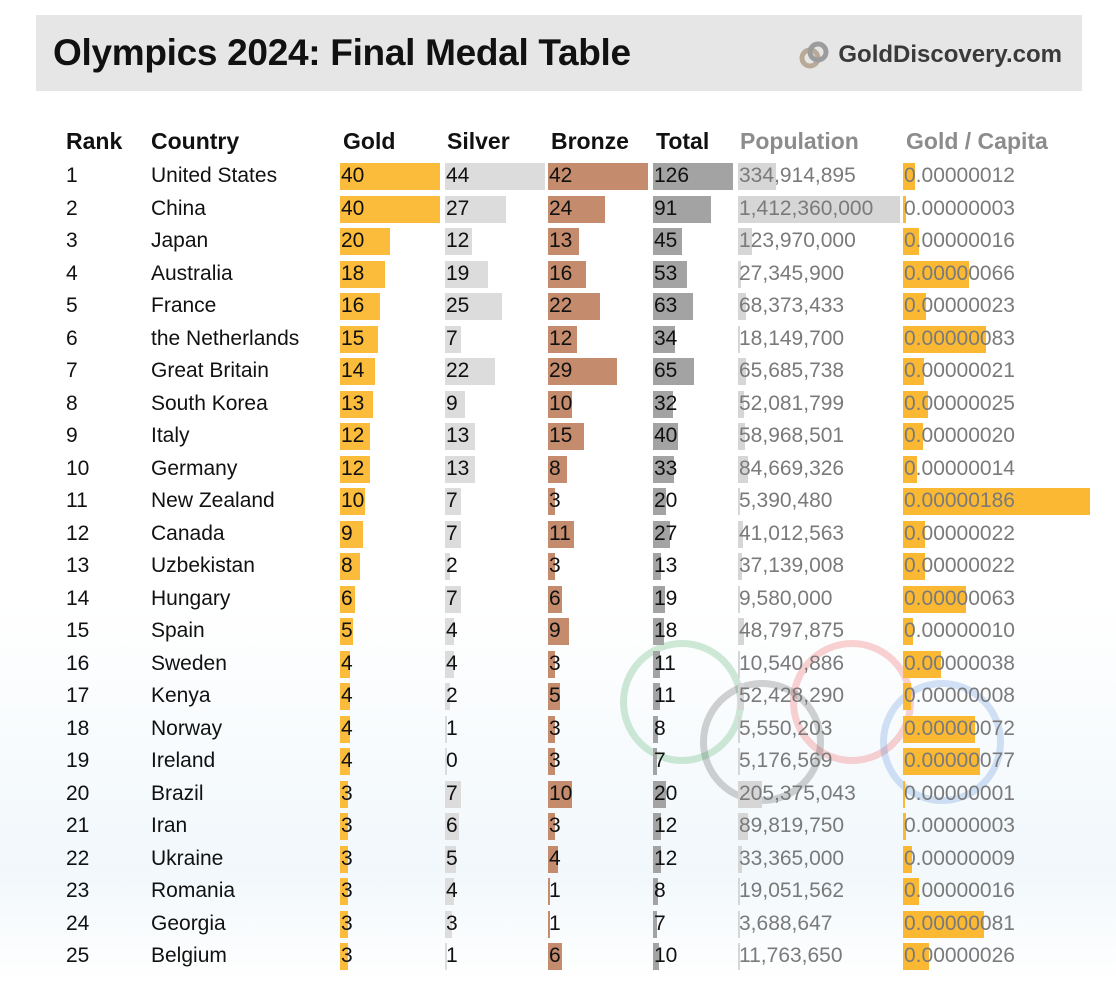 The height and width of the screenshot is (983, 1116). What do you see at coordinates (94, 141) in the screenshot?
I see `column-header-rank: Rank` at bounding box center [94, 141].